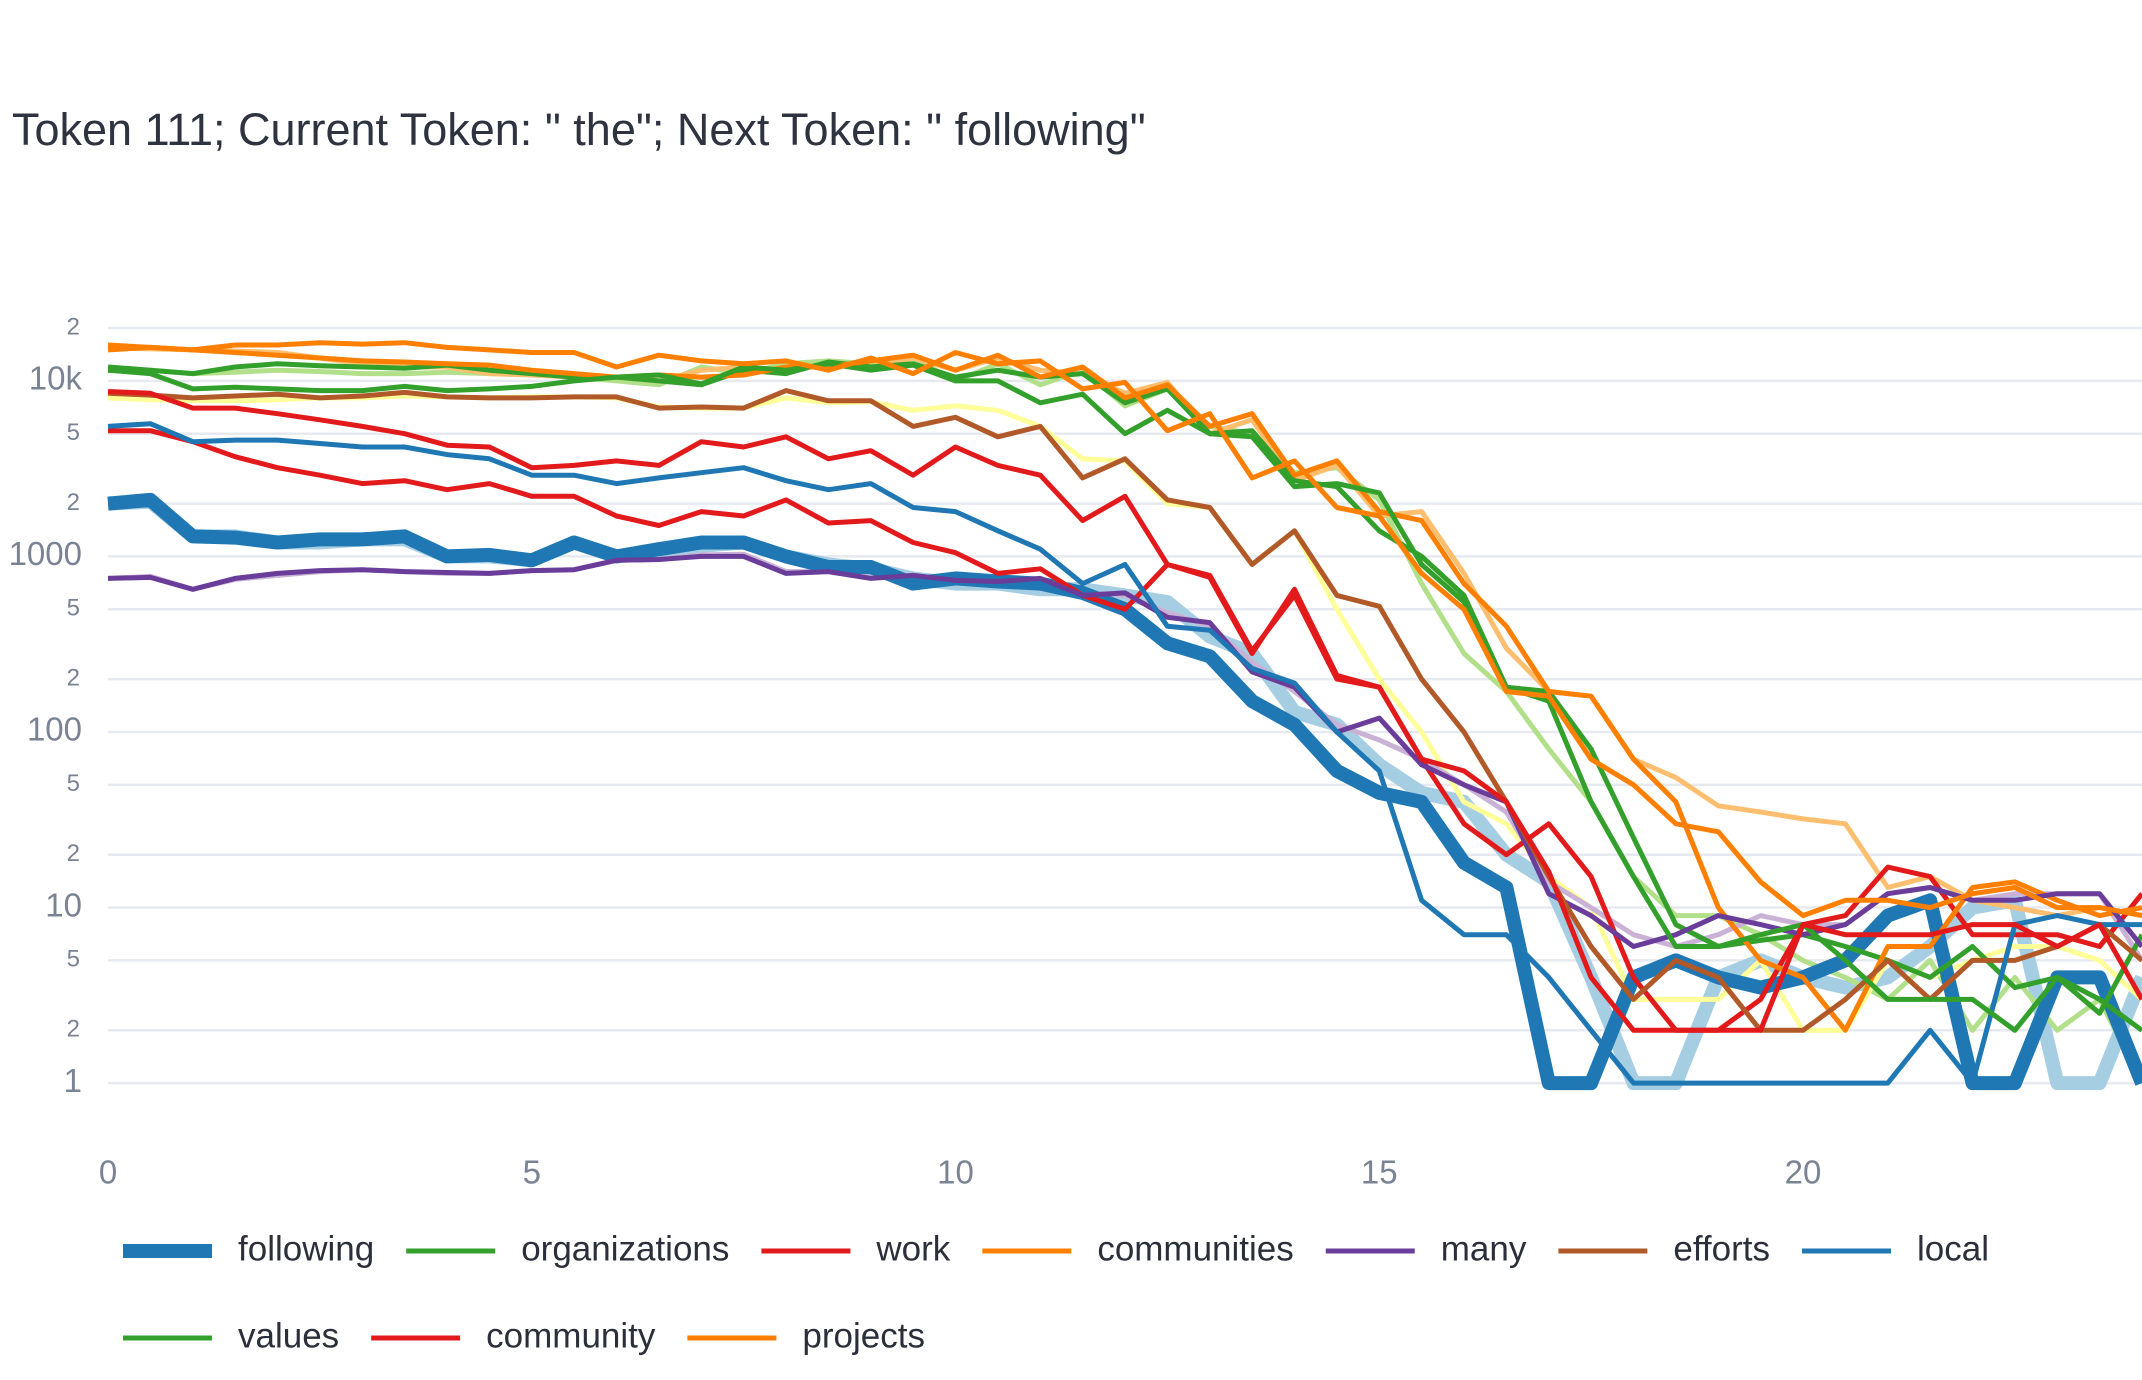 The width and height of the screenshot is (2142, 1380). I want to click on legend-item: following, so click(248, 1248).